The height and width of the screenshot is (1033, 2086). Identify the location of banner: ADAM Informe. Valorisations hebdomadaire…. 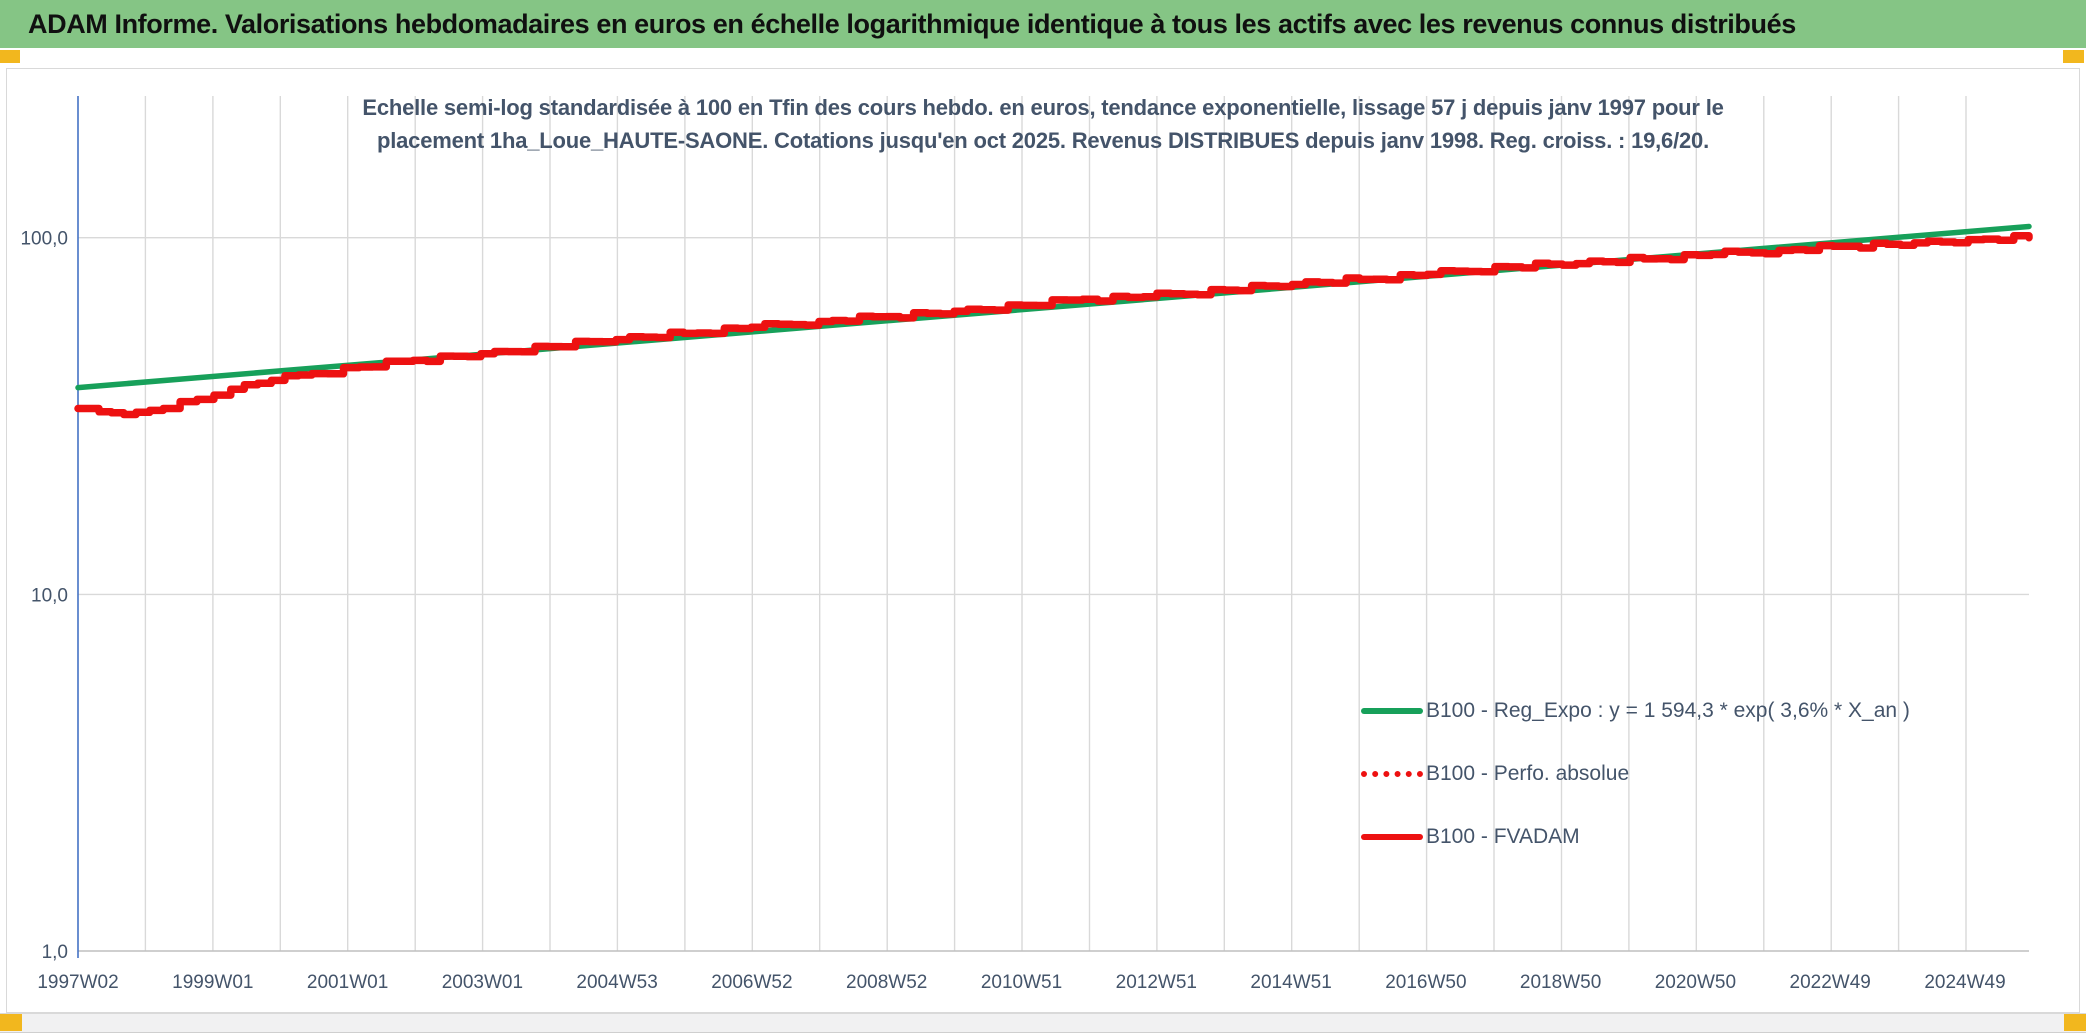
(1043, 24).